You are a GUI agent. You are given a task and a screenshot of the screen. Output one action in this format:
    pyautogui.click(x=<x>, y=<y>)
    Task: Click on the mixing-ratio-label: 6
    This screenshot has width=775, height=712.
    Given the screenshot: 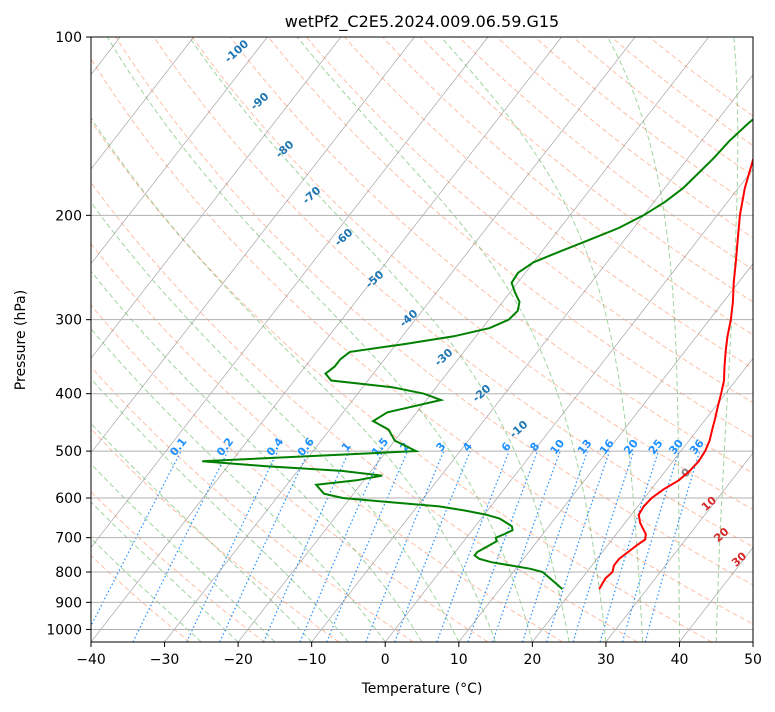 What is the action you would take?
    pyautogui.click(x=506, y=447)
    